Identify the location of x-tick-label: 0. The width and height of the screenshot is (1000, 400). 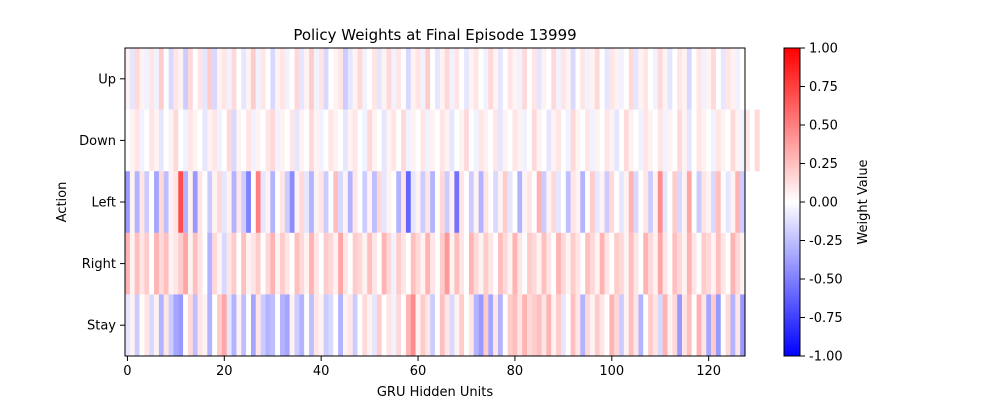
(127, 371).